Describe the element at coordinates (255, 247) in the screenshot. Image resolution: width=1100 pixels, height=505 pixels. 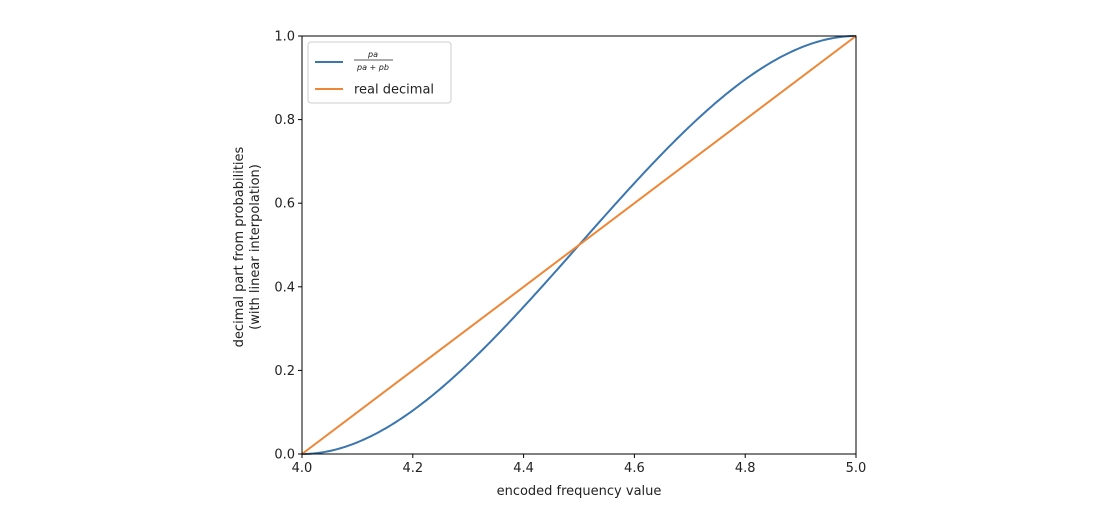
I see `y-axis-label-line2: (with linear interpolation)` at that location.